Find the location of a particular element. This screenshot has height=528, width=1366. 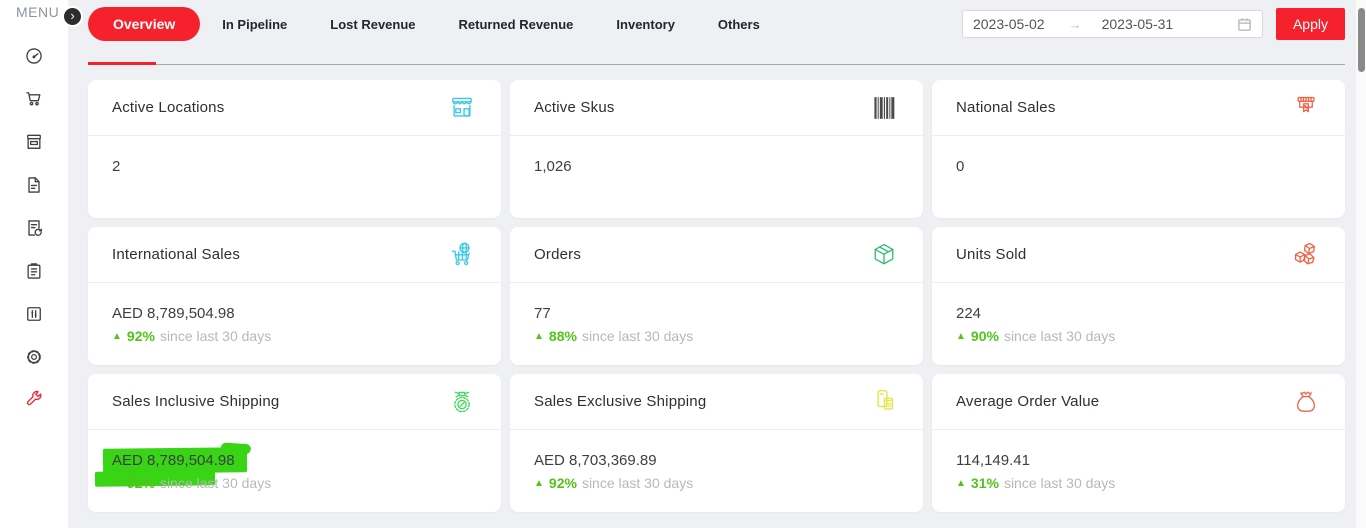

card-value: 0 is located at coordinates (960, 166).